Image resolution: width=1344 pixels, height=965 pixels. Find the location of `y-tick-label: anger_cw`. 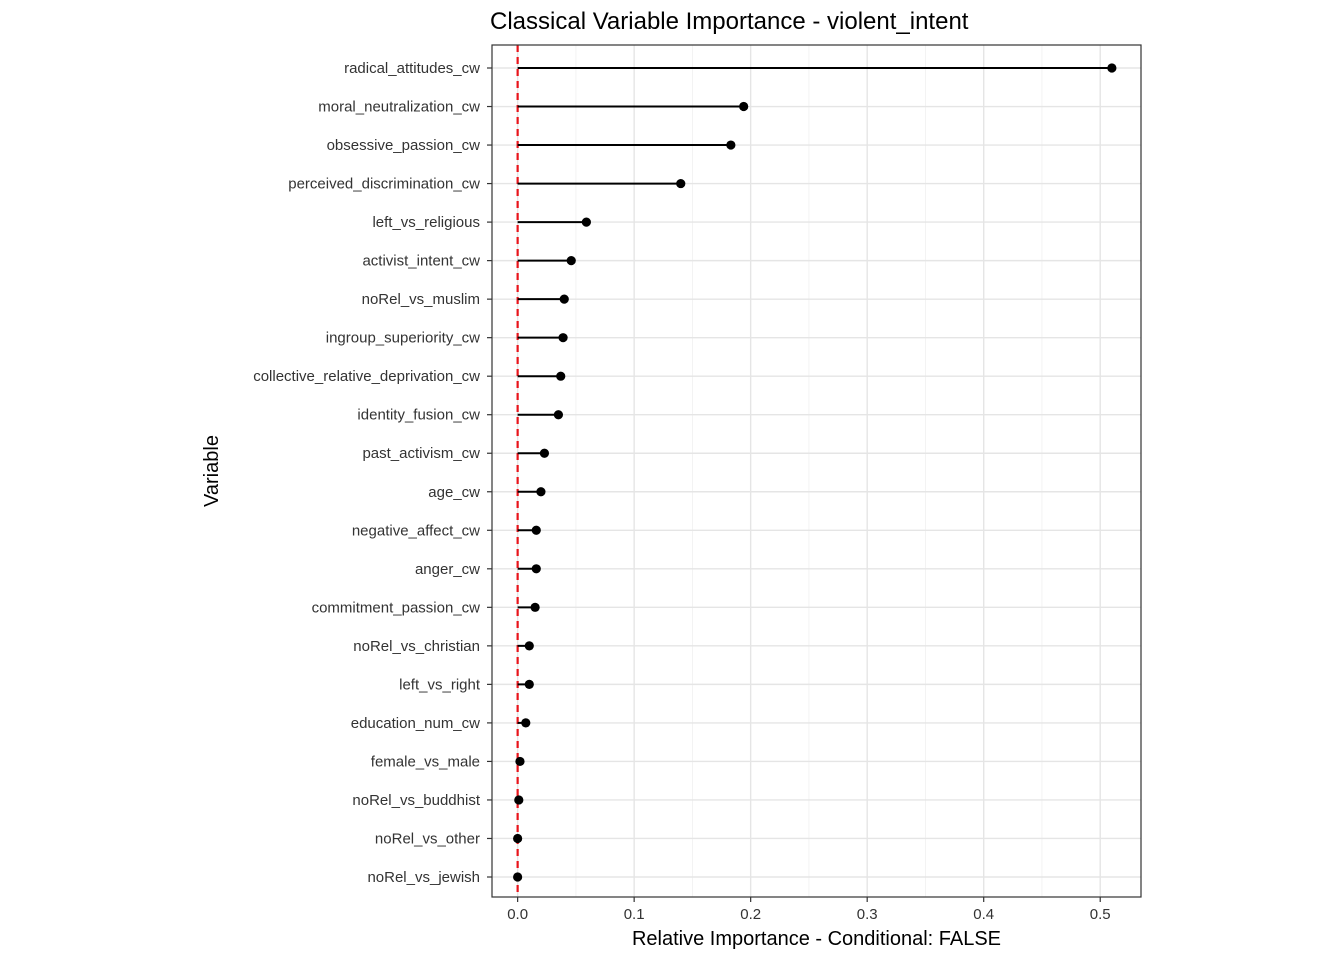

y-tick-label: anger_cw is located at coordinates (447, 569).